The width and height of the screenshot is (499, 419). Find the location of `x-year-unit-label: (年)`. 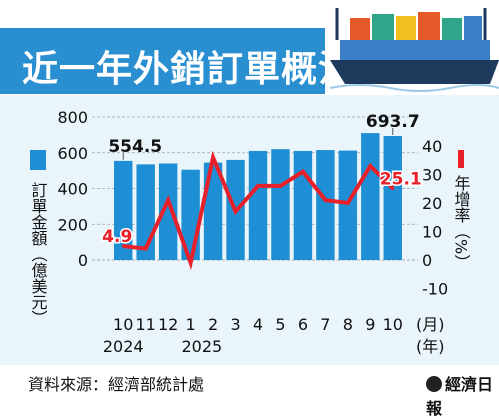

x-year-unit-label: (年) is located at coordinates (430, 346).